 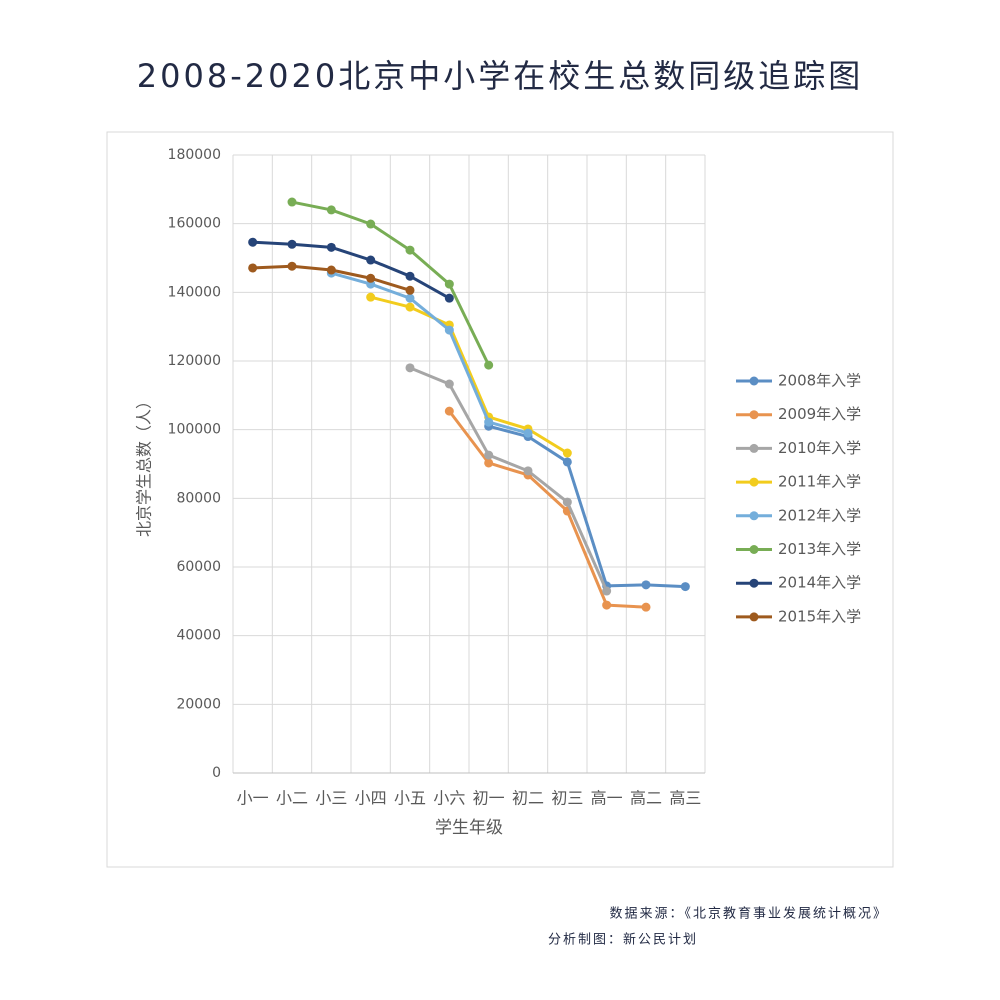 I want to click on y-tick-label: 160000, so click(x=194, y=224).